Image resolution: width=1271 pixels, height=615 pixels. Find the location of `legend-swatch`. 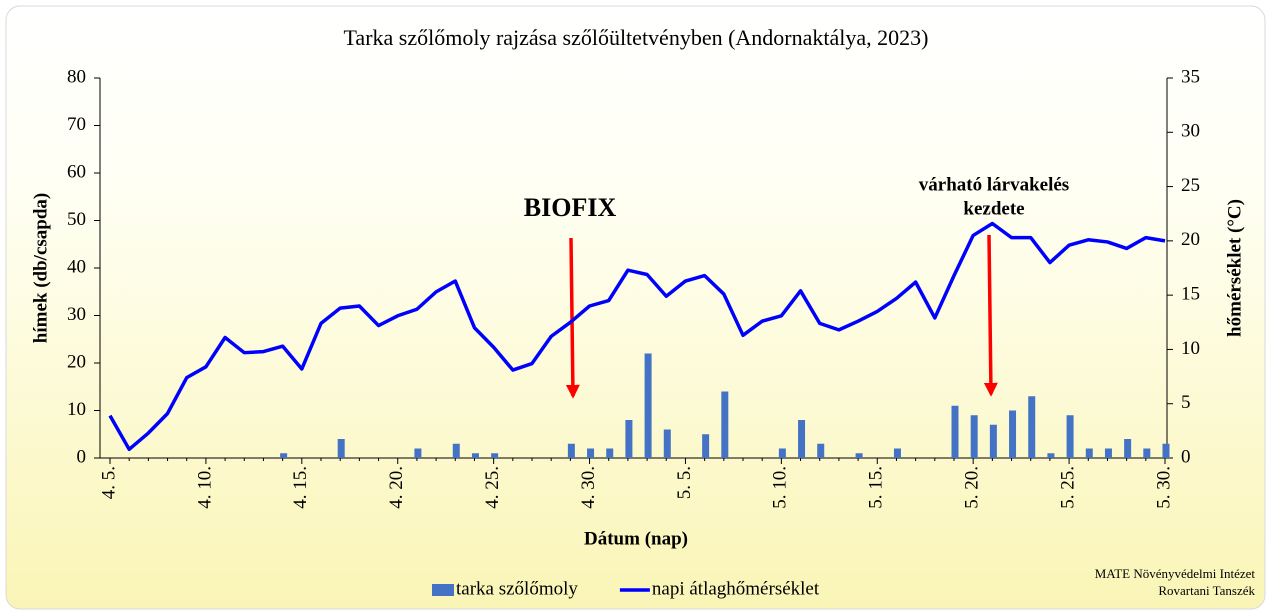

legend-swatch is located at coordinates (443, 590).